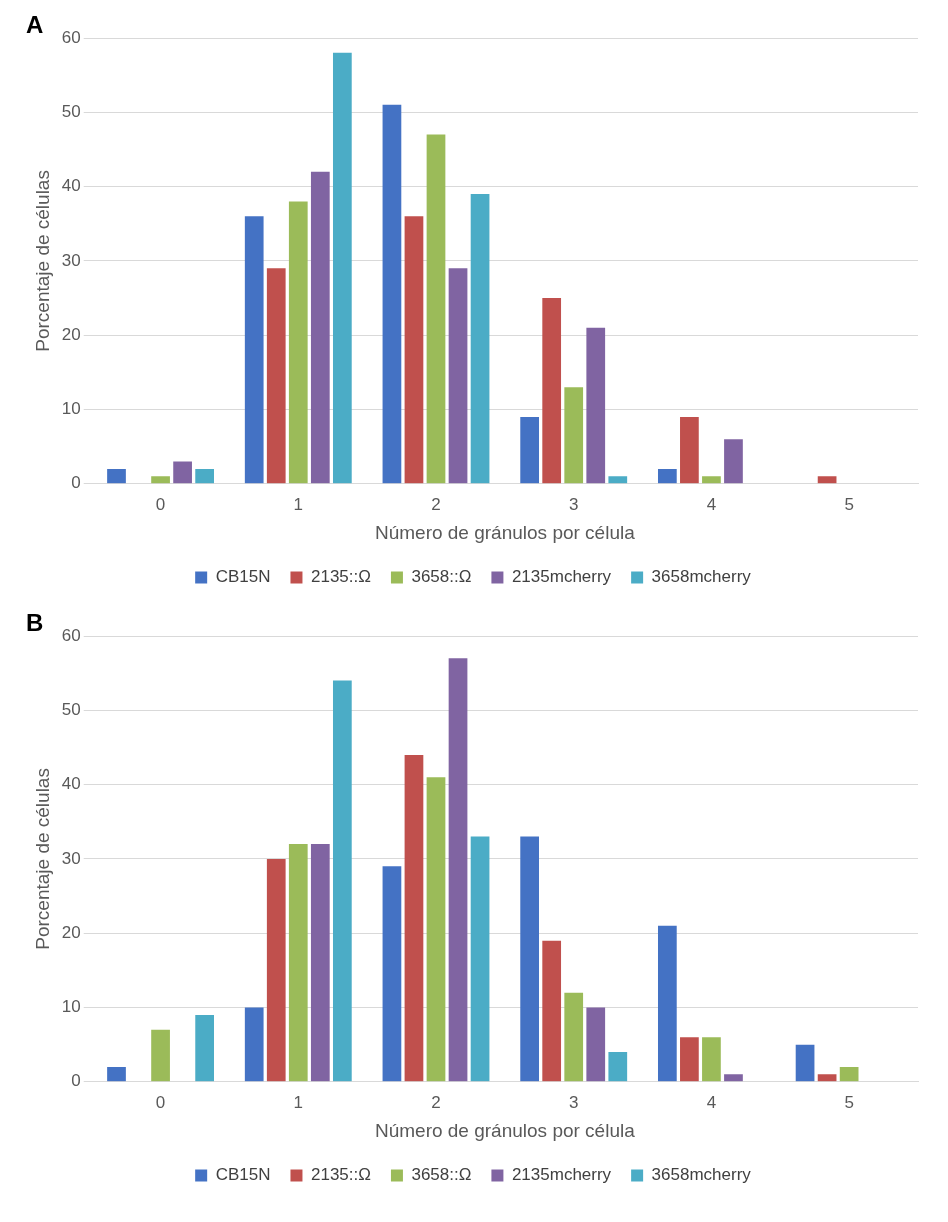  I want to click on text: A, so click(35, 24).